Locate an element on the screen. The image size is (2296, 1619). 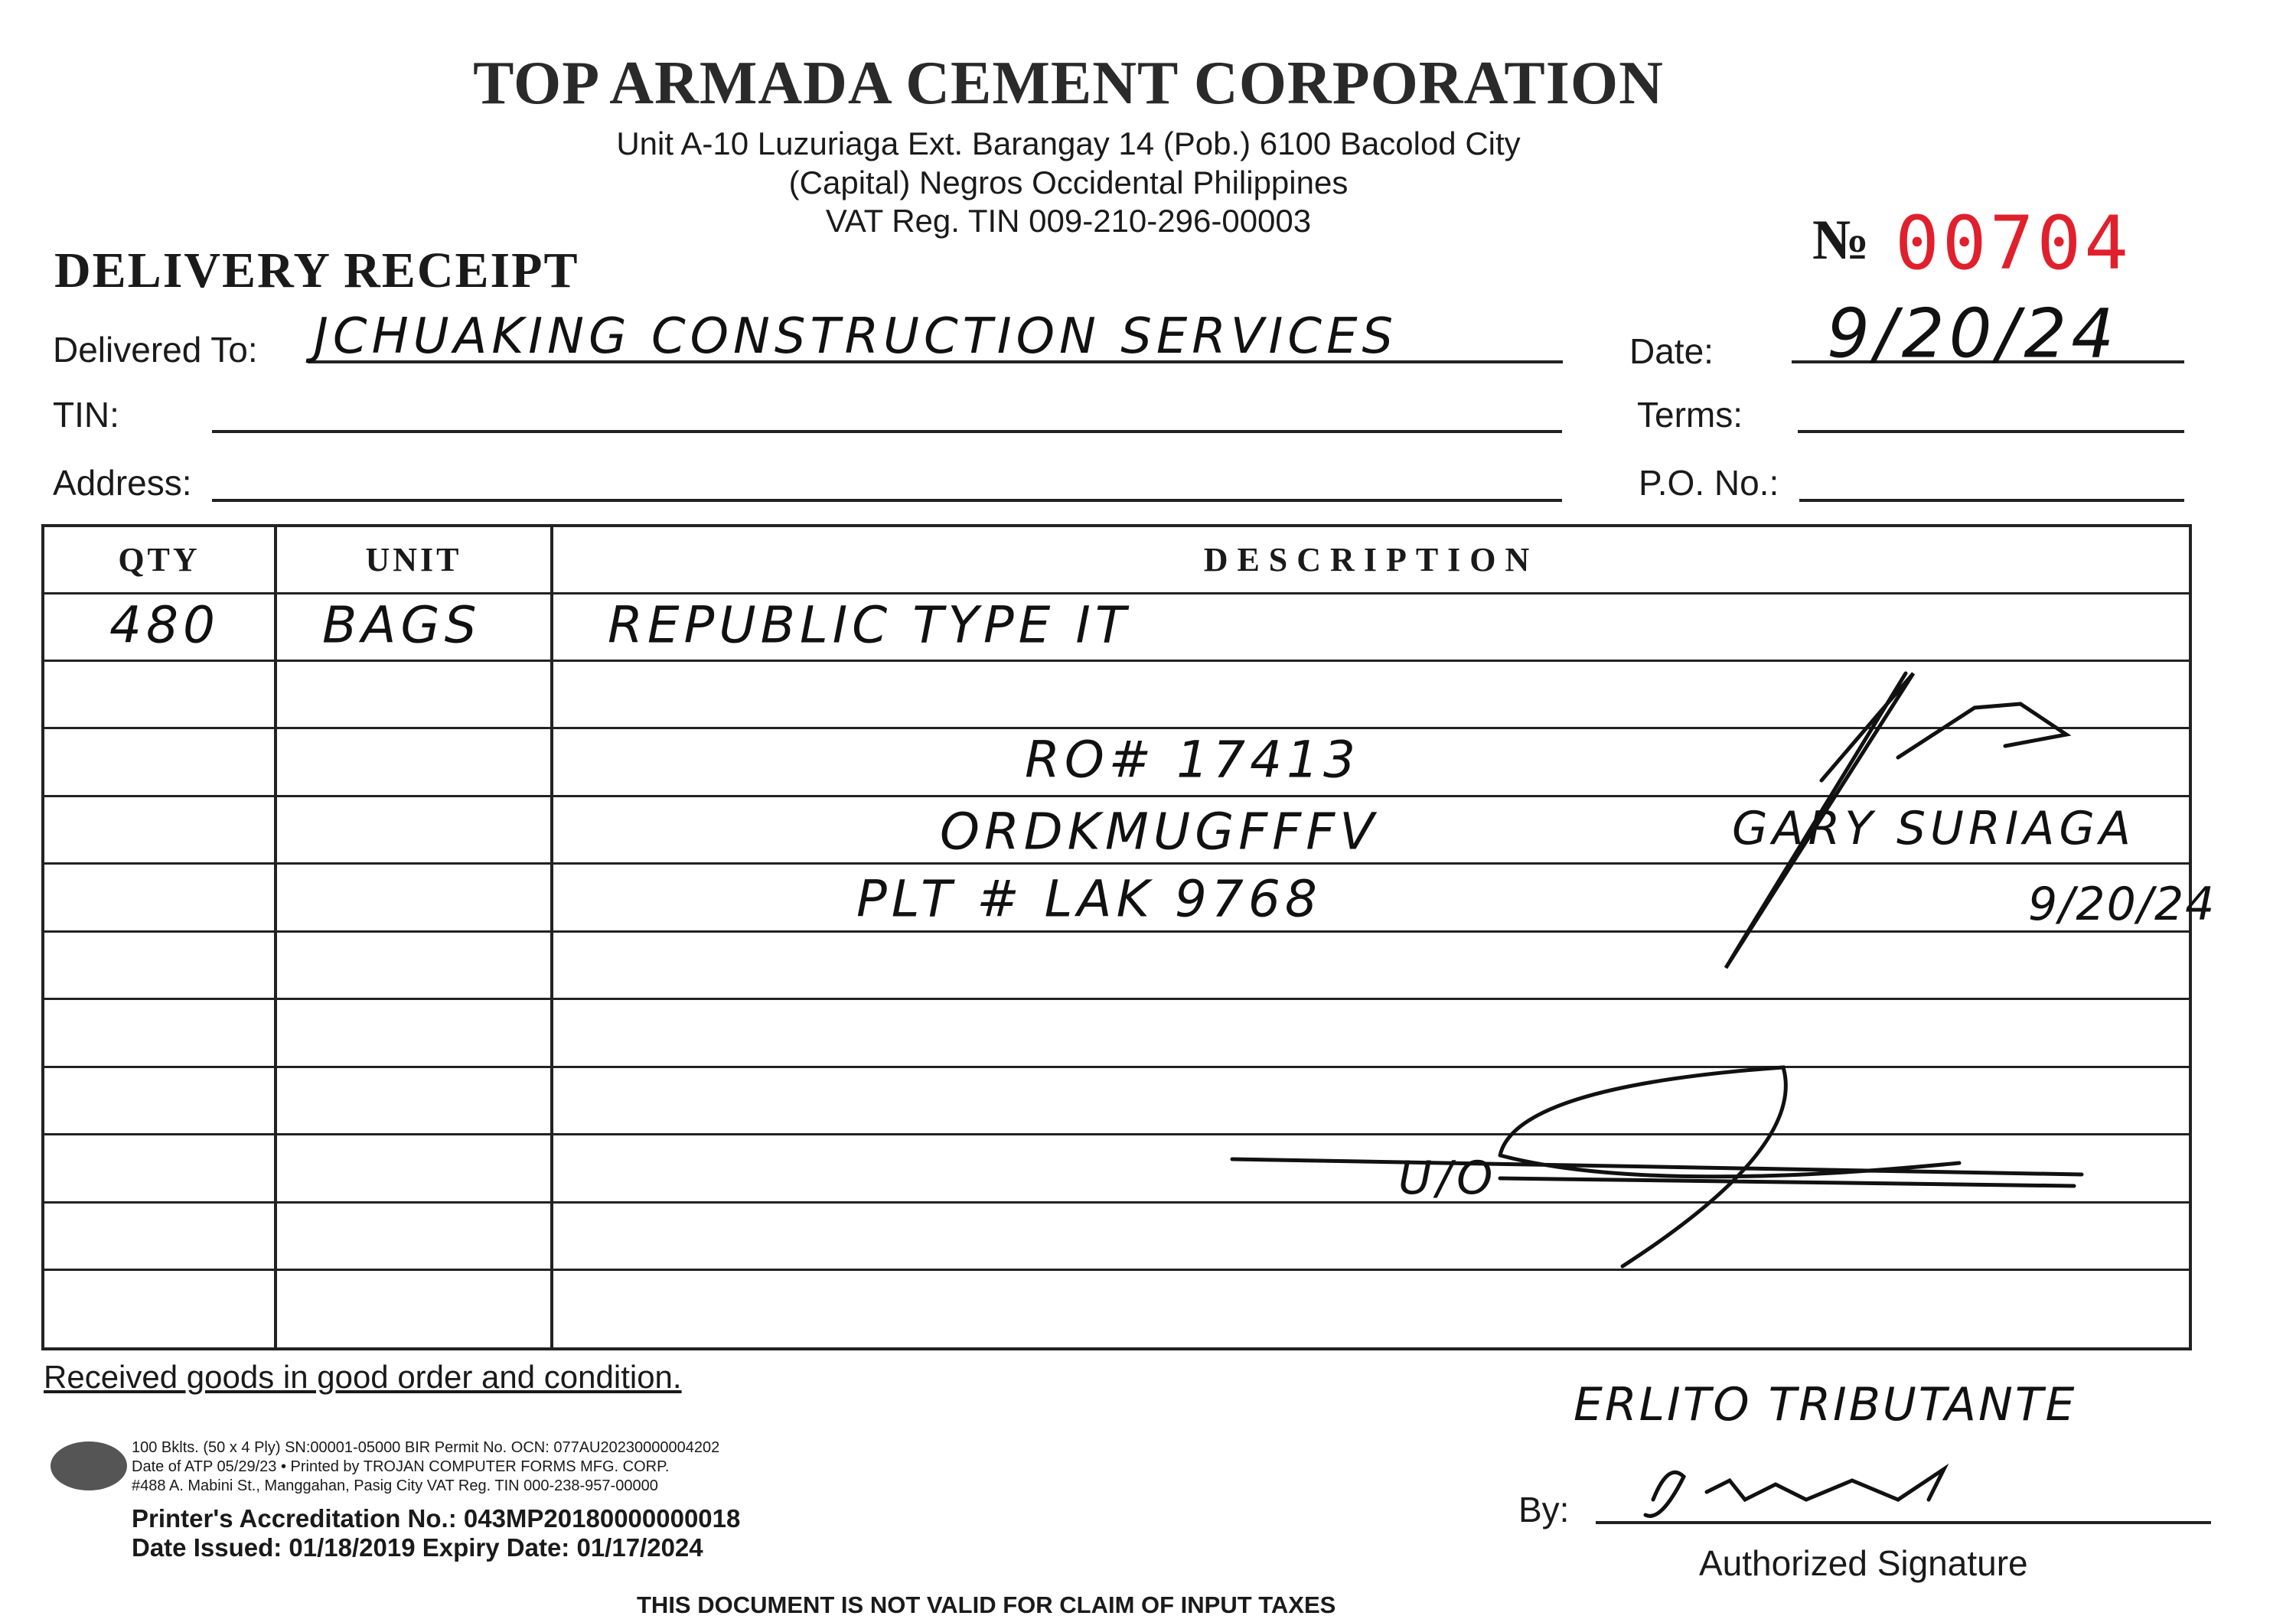
date-value: 9/20/24 is located at coordinates (1973, 333).